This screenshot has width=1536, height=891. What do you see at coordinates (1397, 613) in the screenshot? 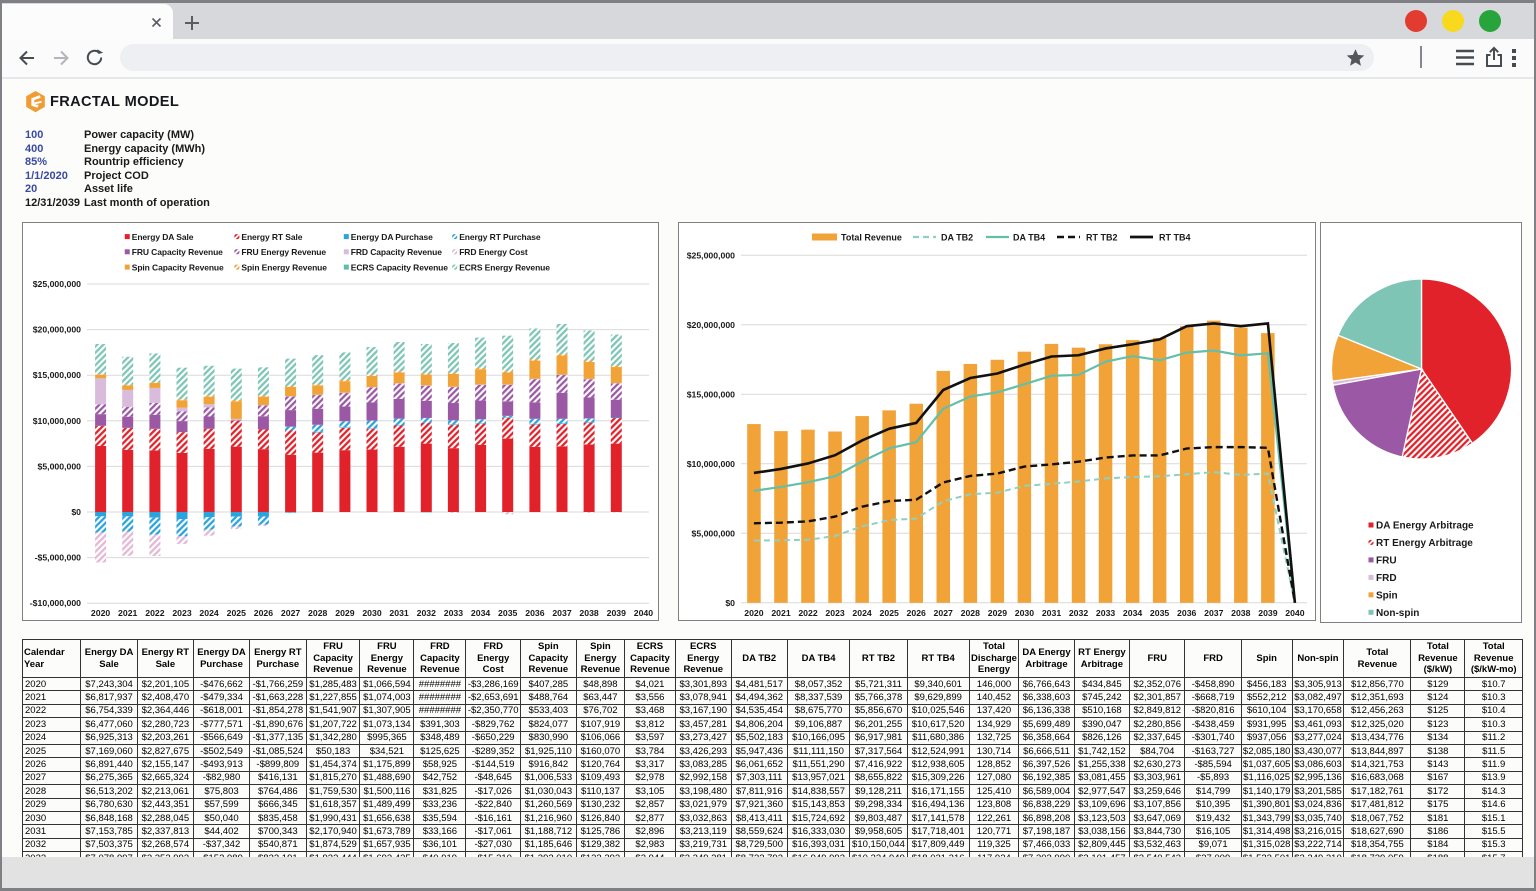
I see `svg-text: Non-spin` at bounding box center [1397, 613].